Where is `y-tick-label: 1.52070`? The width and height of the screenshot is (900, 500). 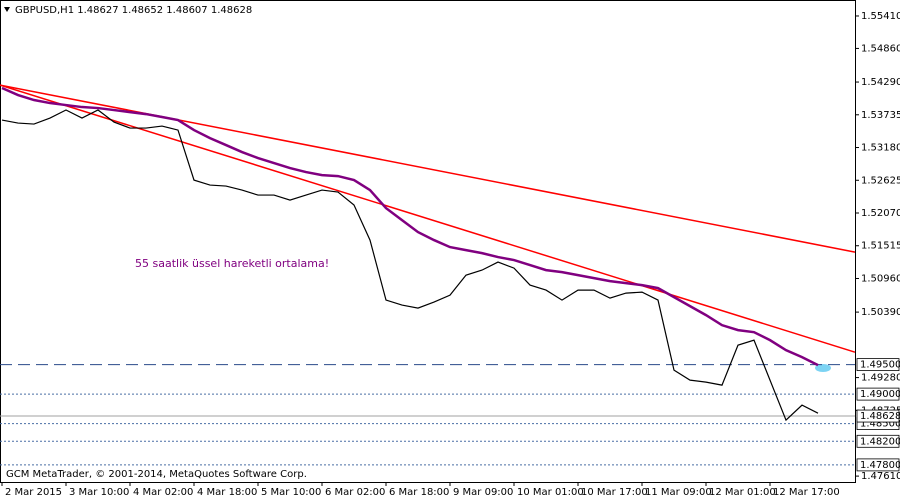 y-tick-label: 1.52070 is located at coordinates (880, 213).